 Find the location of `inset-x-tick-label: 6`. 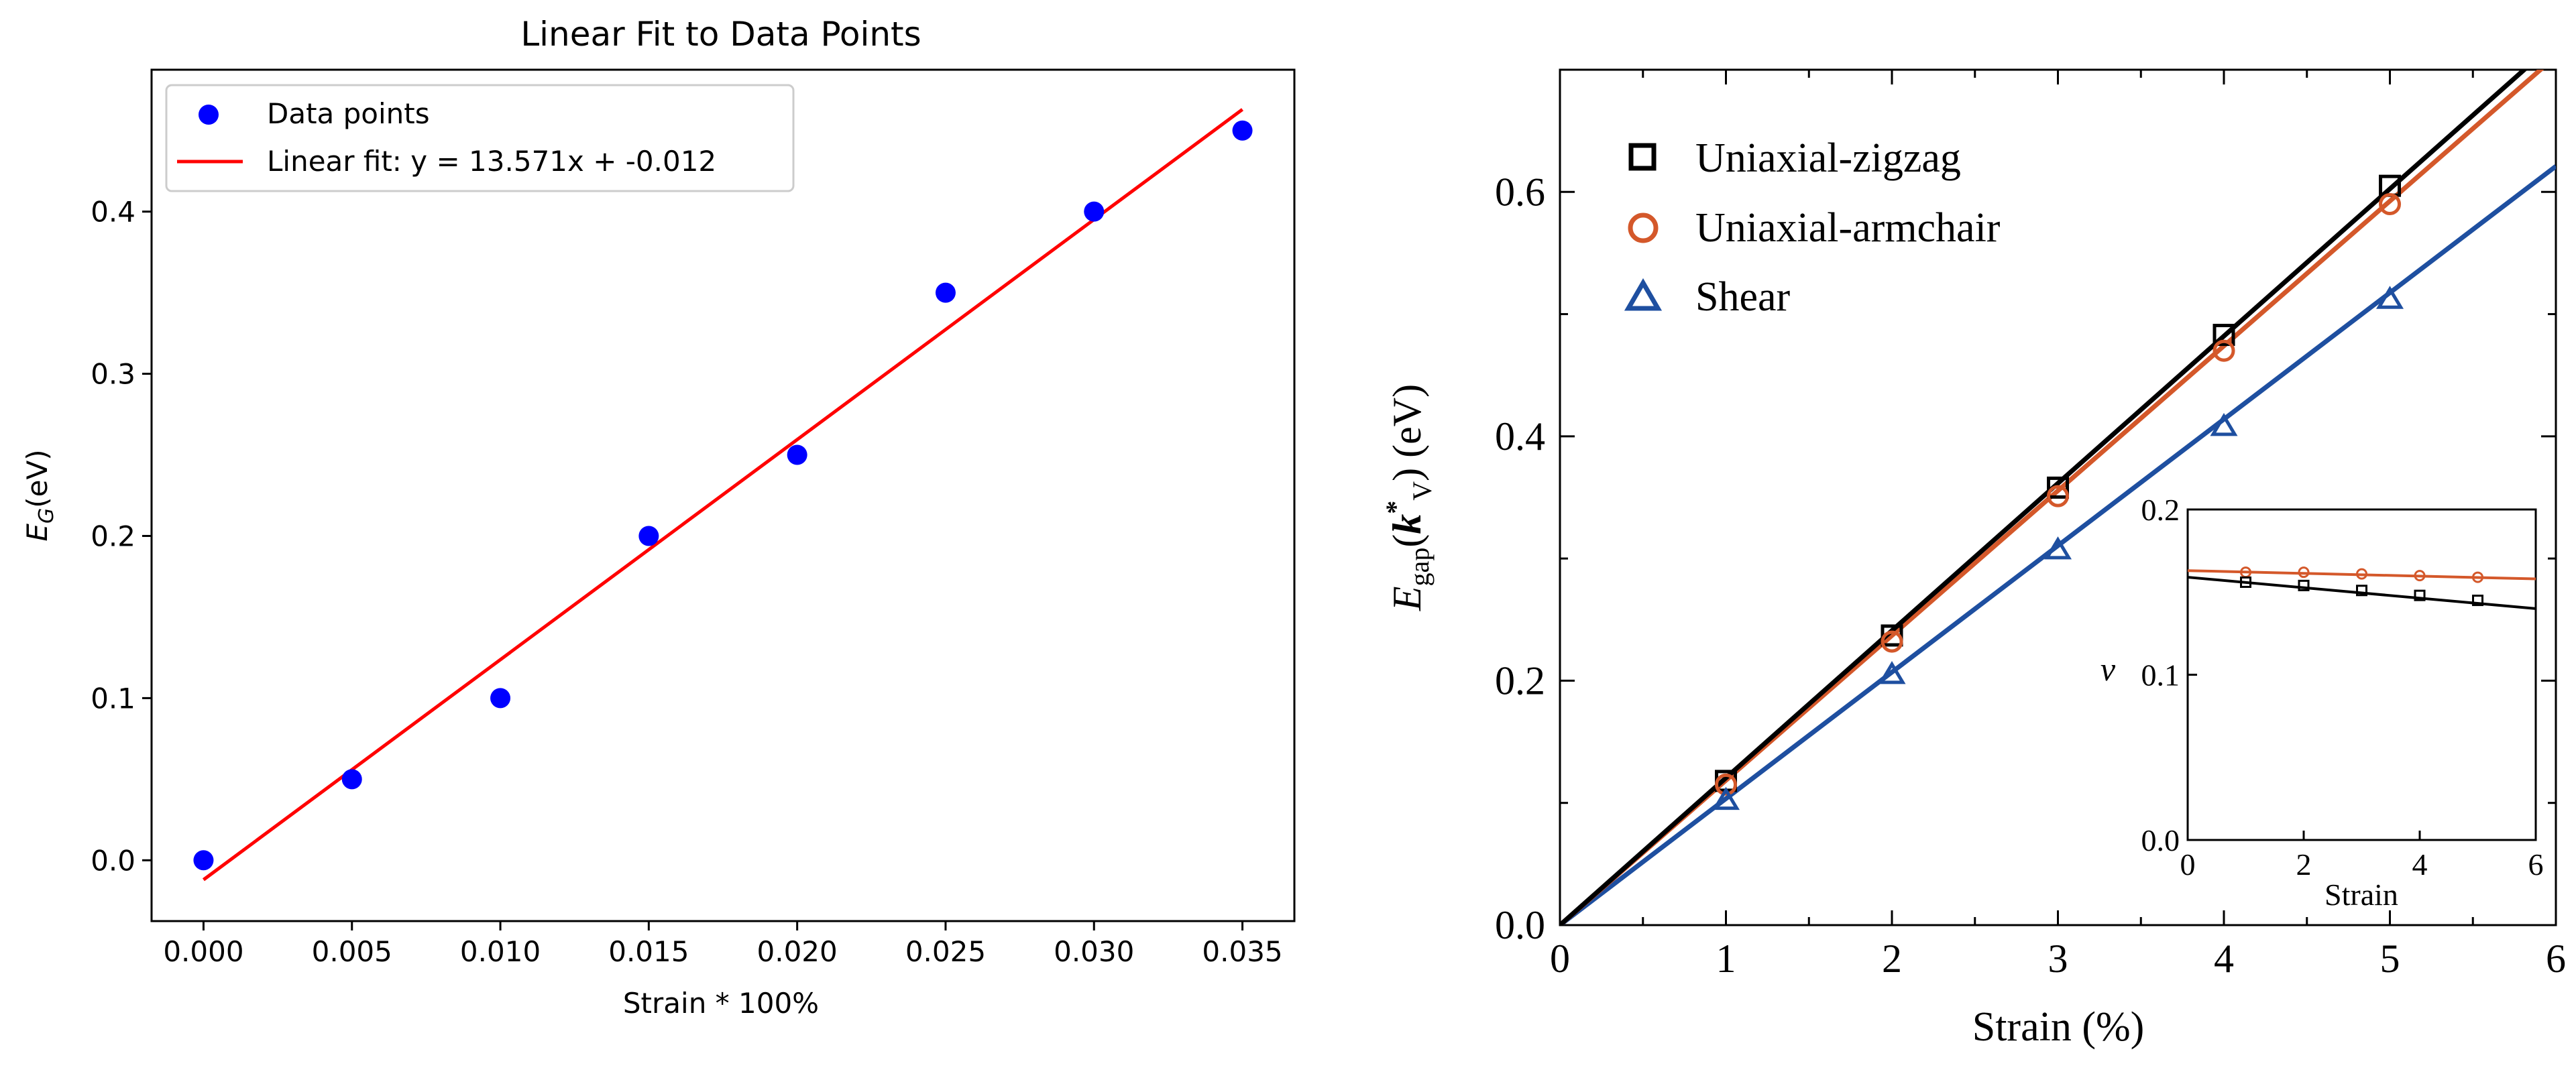

inset-x-tick-label: 6 is located at coordinates (2536, 864).